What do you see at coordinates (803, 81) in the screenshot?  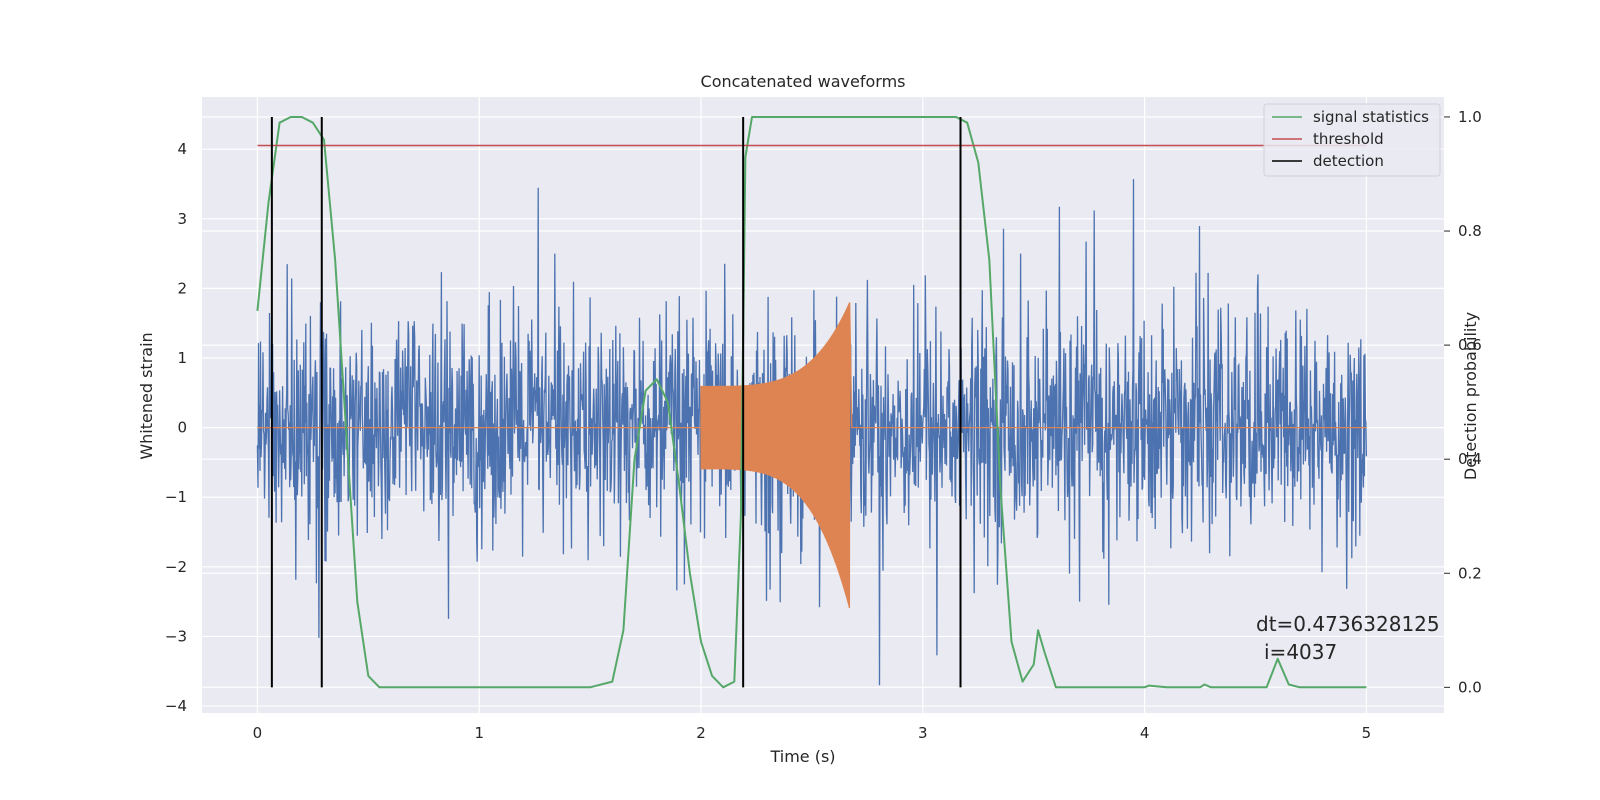 I see `chart-title: Concatenated waveforms` at bounding box center [803, 81].